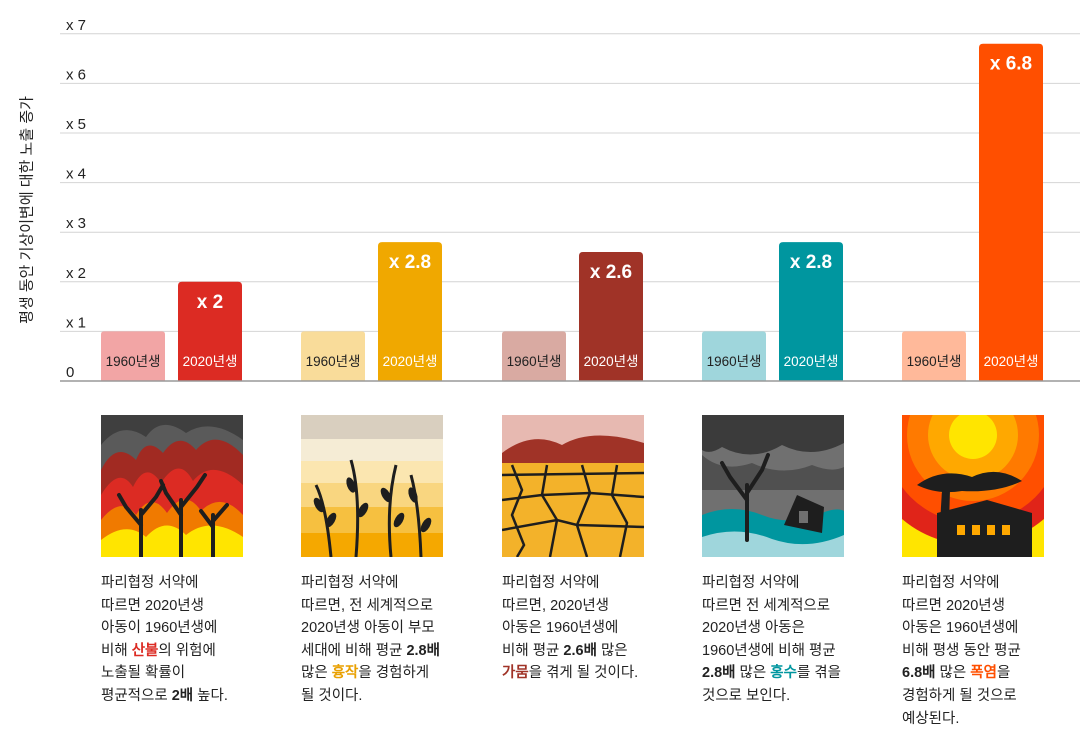  Describe the element at coordinates (811, 262) in the screenshot. I see `bar-value-label: x 2.8` at that location.